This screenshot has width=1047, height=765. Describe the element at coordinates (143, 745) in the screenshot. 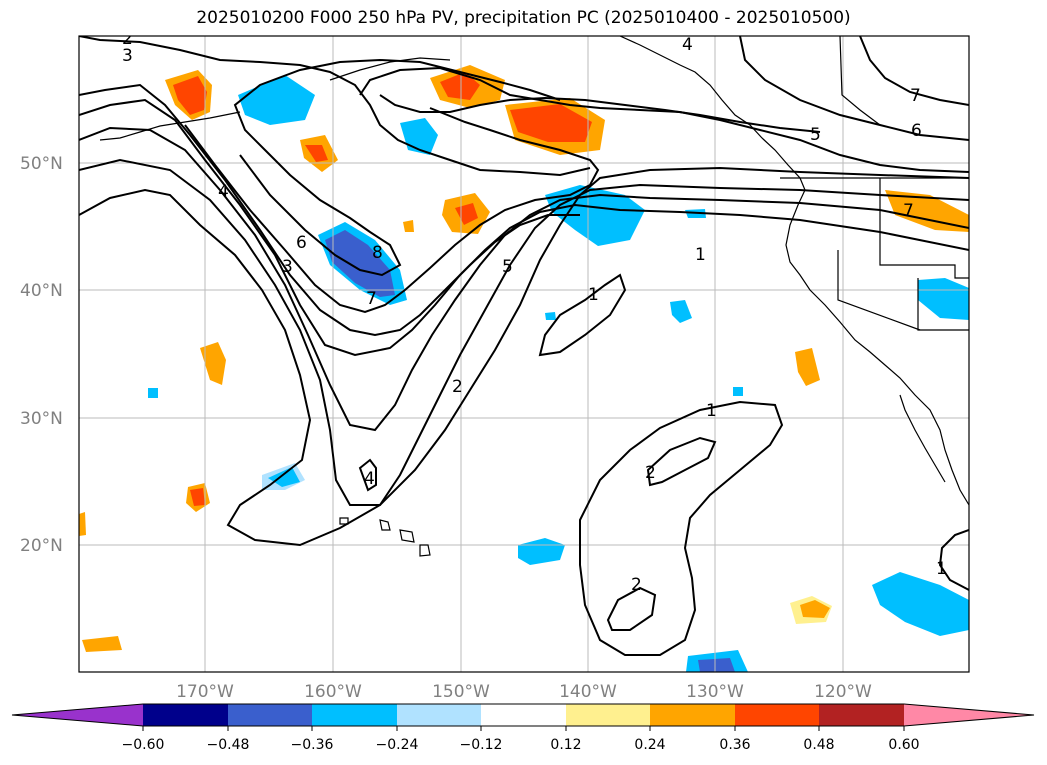

I see `colorbar-tick-label: −0.60` at that location.